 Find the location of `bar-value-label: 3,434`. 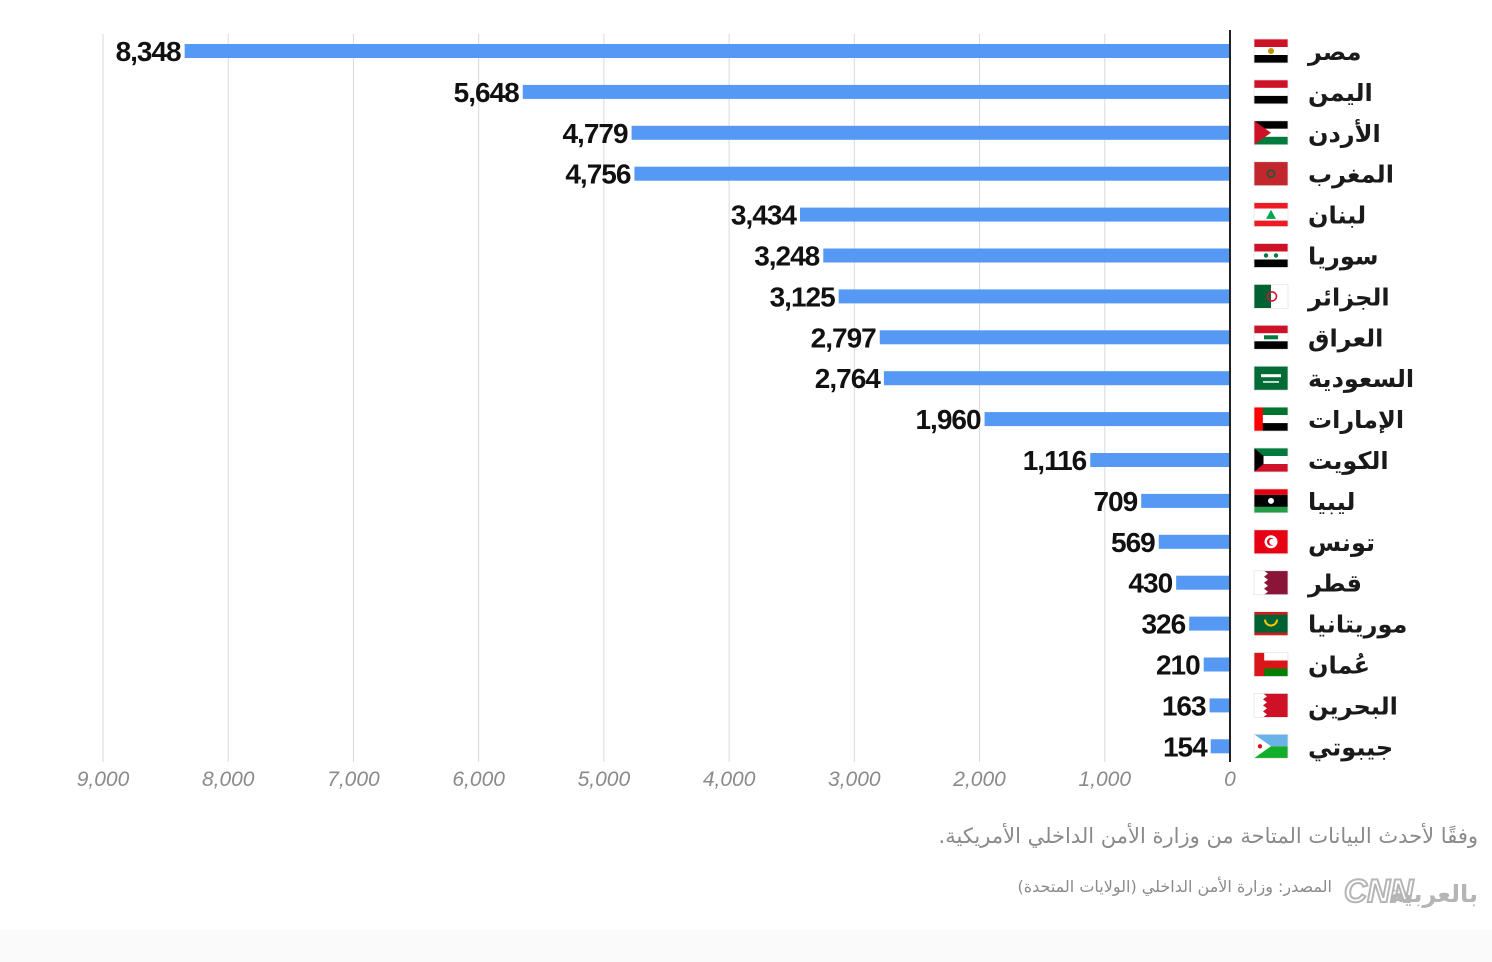

bar-value-label: 3,434 is located at coordinates (764, 215).